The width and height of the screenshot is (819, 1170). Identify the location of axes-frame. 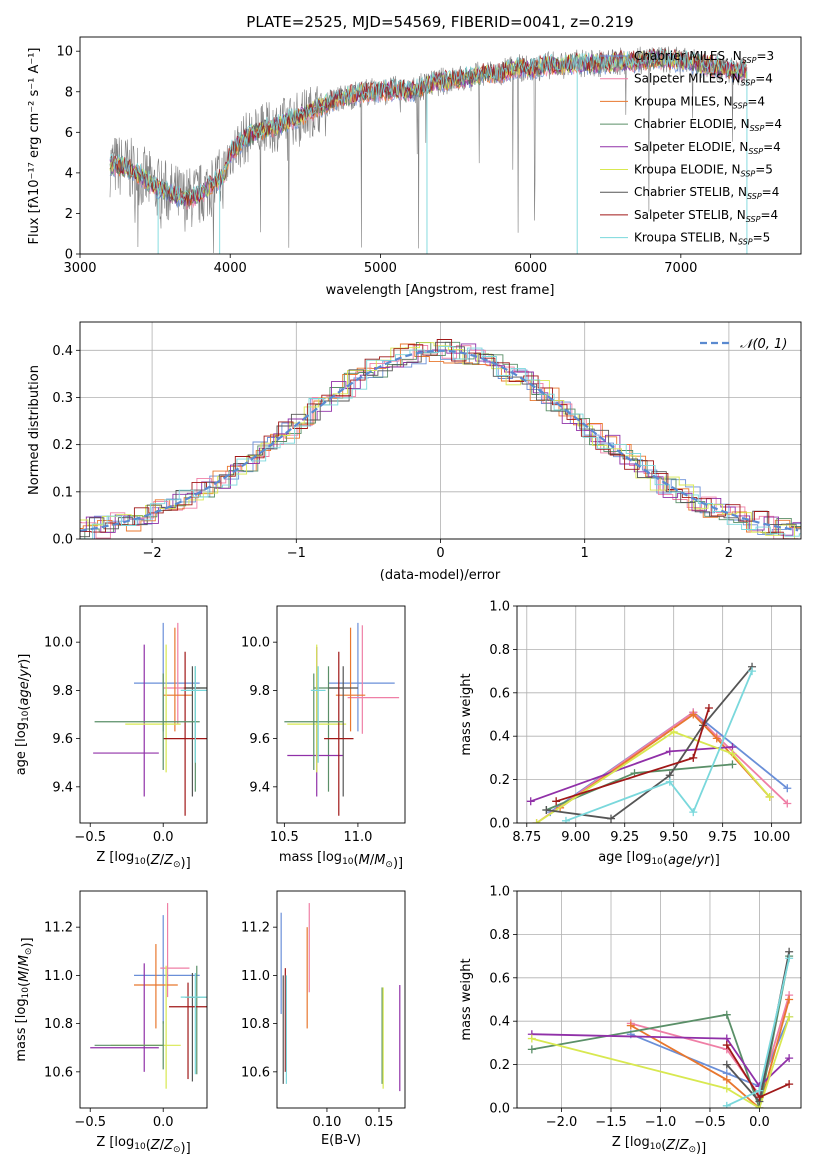
(659, 714).